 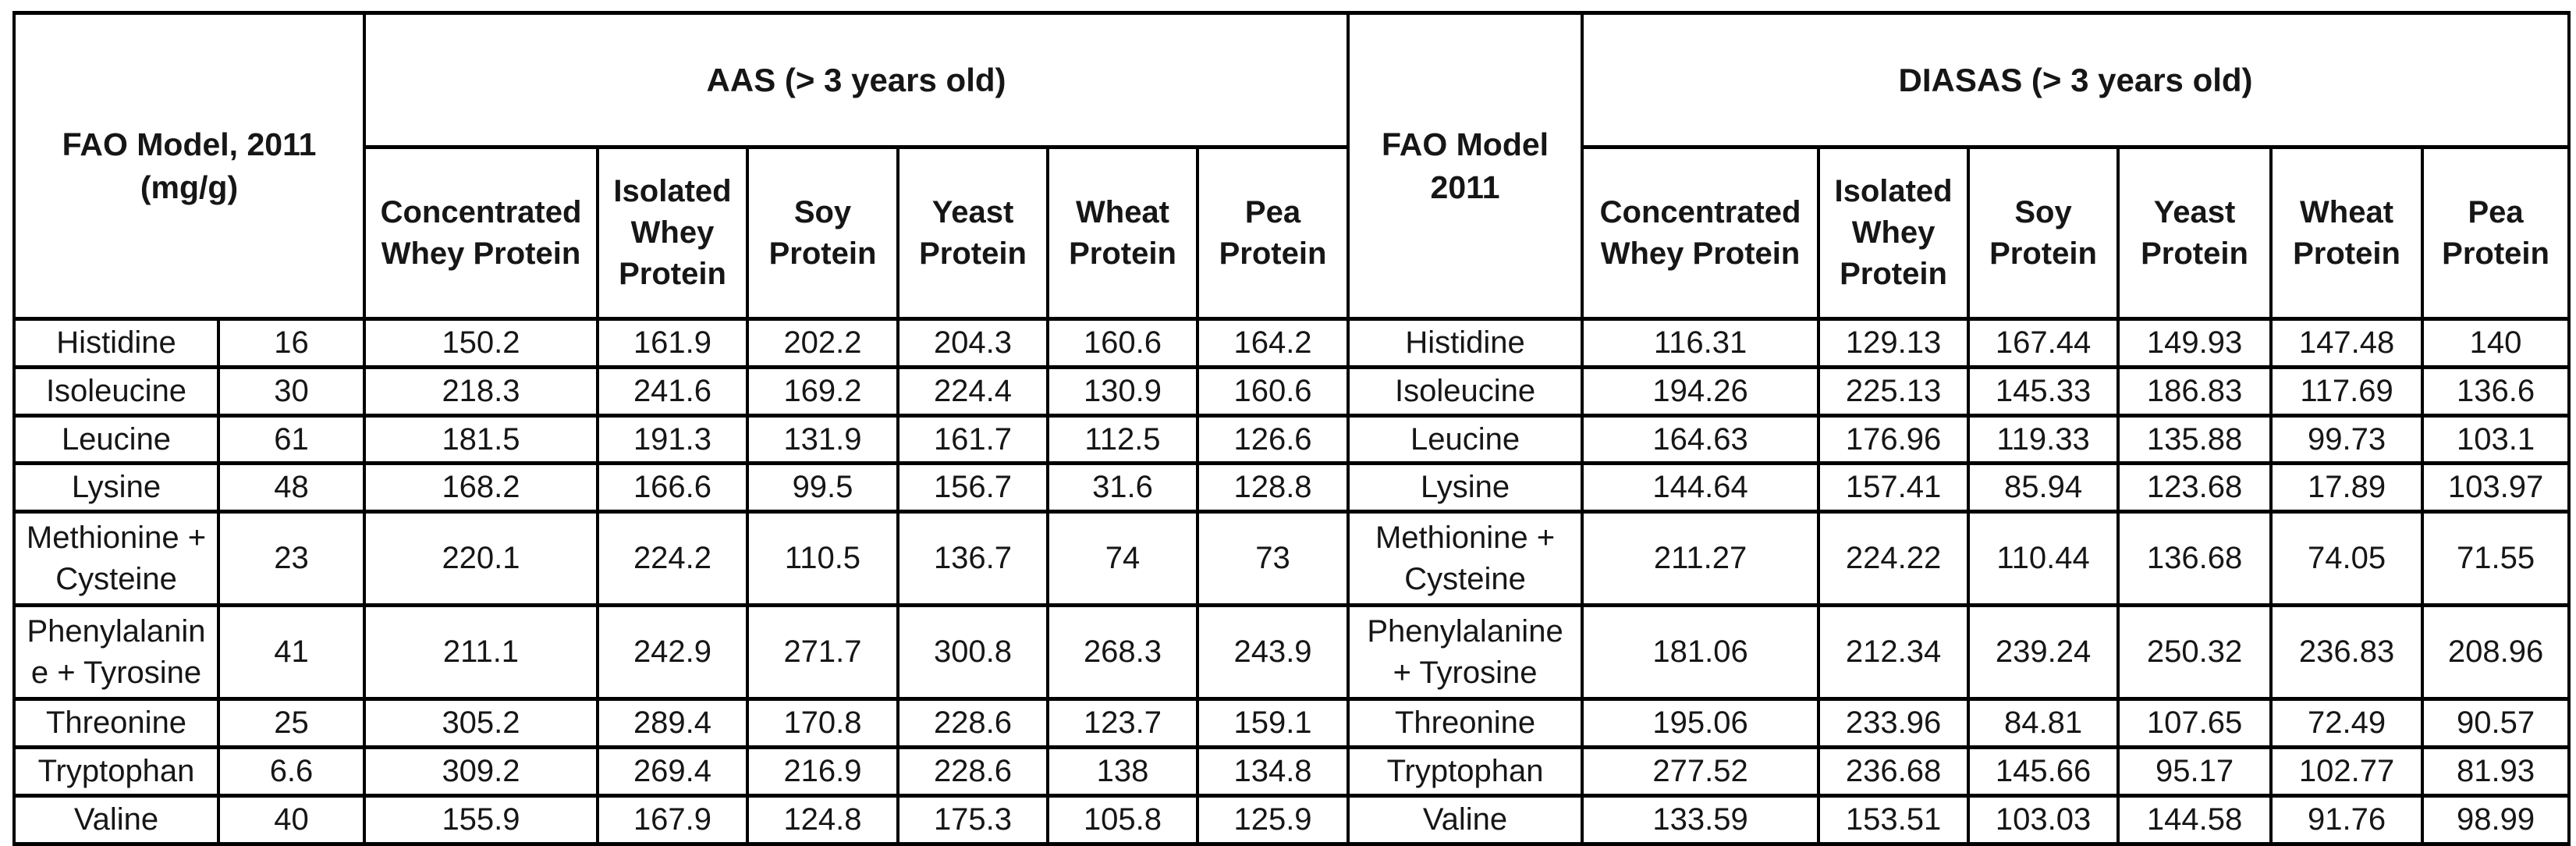 I want to click on diasas-col-header-isolated-whey: Isolated Whey Protein, so click(x=1894, y=233).